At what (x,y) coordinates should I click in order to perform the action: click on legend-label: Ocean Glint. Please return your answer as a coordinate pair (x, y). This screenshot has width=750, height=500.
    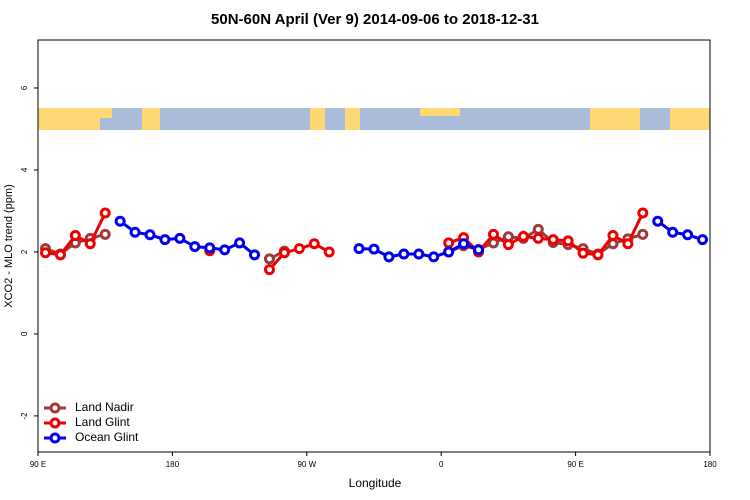
    Looking at the image, I should click on (107, 437).